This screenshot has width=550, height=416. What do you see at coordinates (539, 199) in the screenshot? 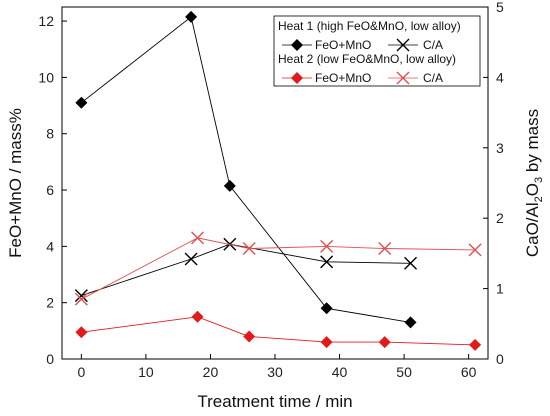
I see `y-right-title-sub-1: 2` at bounding box center [539, 199].